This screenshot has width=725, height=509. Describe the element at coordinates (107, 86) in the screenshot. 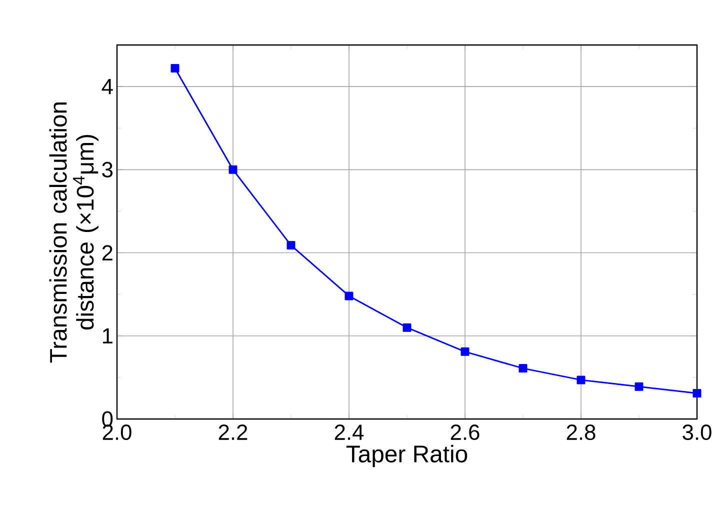

I see `y-tick-label: 4` at that location.